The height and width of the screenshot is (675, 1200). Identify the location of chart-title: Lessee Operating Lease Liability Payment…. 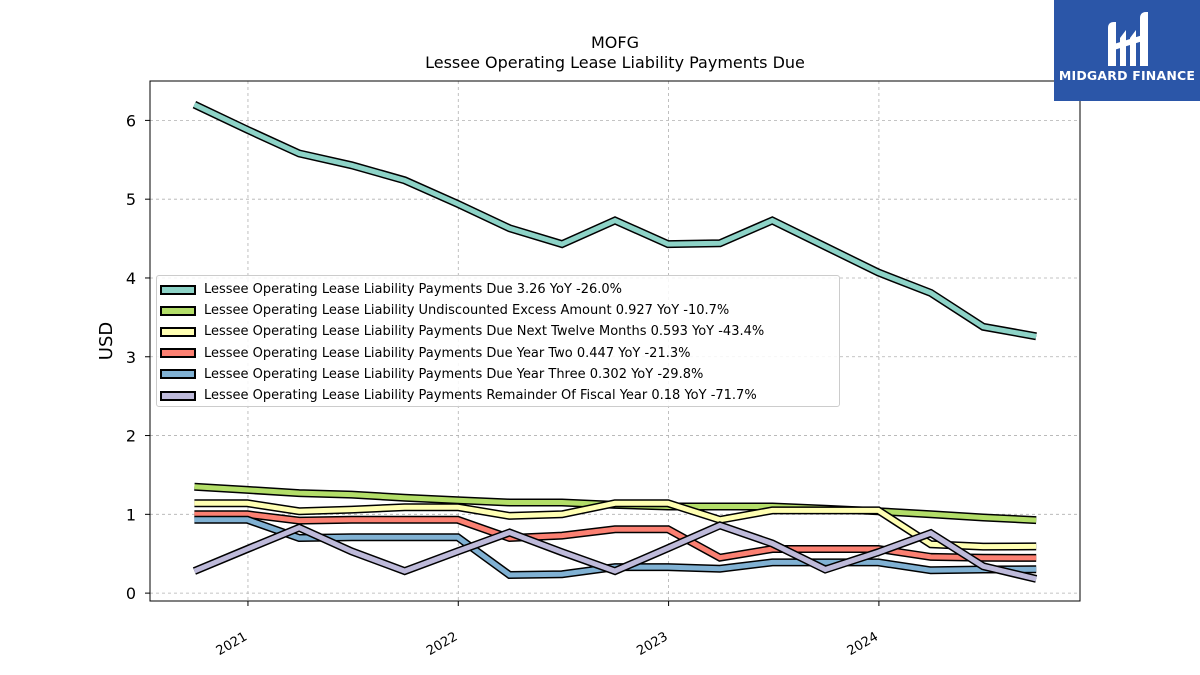
(615, 62).